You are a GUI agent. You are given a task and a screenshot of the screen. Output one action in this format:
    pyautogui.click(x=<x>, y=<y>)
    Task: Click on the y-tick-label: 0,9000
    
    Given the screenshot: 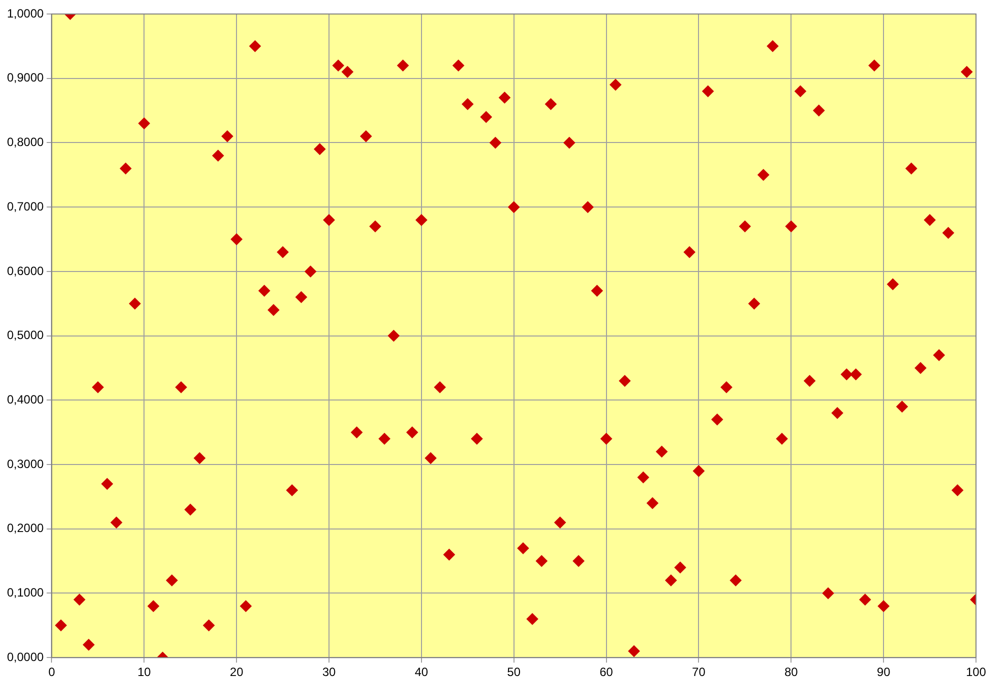 What is the action you would take?
    pyautogui.click(x=25, y=77)
    